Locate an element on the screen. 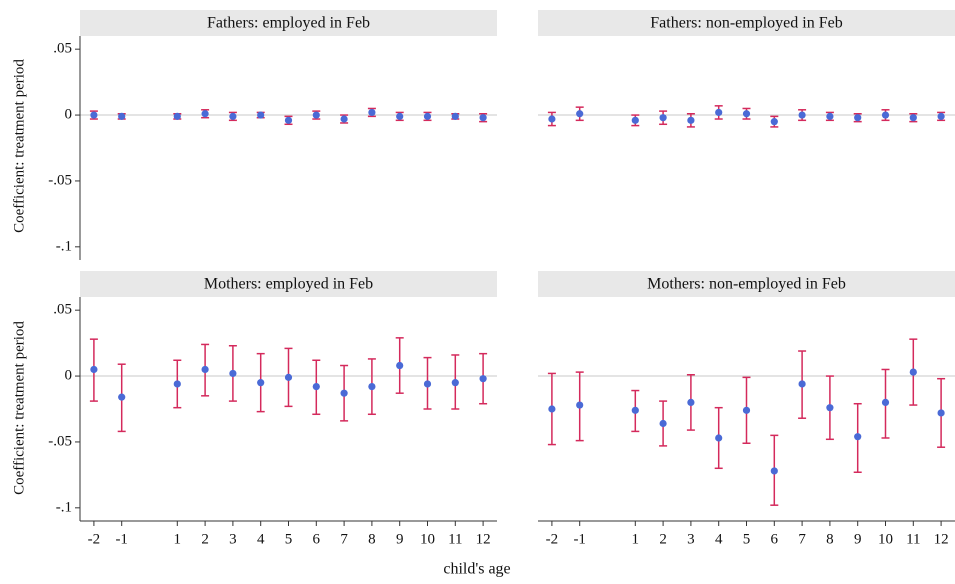 This screenshot has width=955, height=584. panel-title: Fathers: non-employed in Feb is located at coordinates (746, 23).